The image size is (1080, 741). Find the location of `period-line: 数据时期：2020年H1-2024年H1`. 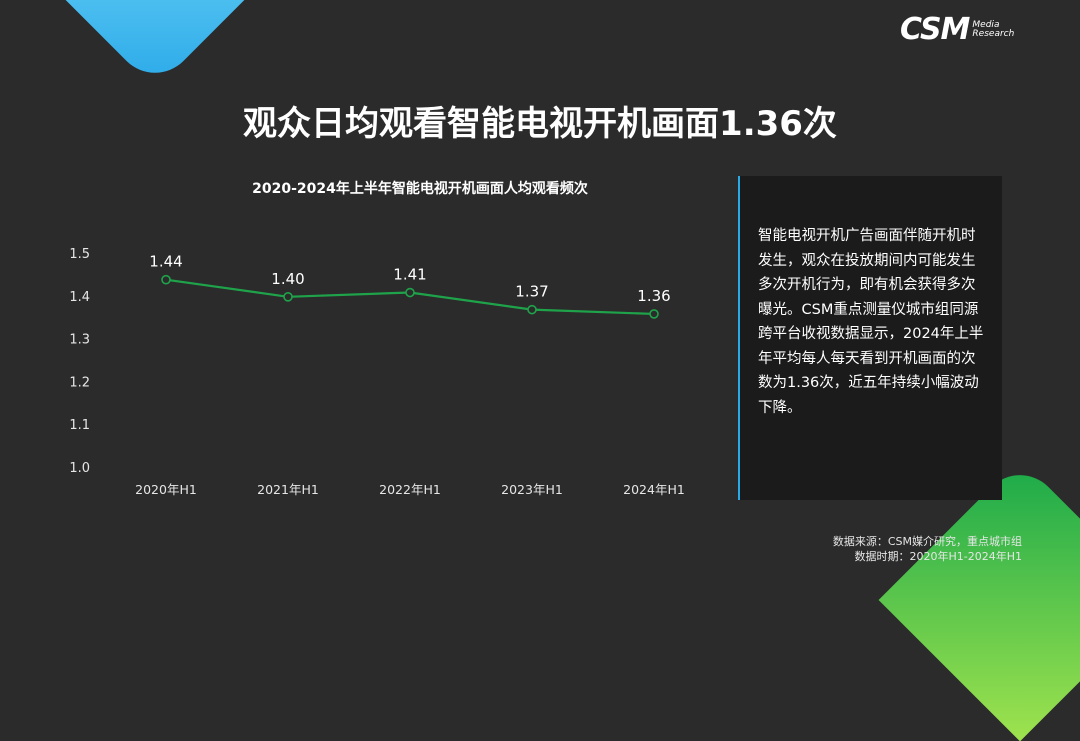

period-line: 数据时期：2020年H1-2024年H1 is located at coordinates (938, 556).